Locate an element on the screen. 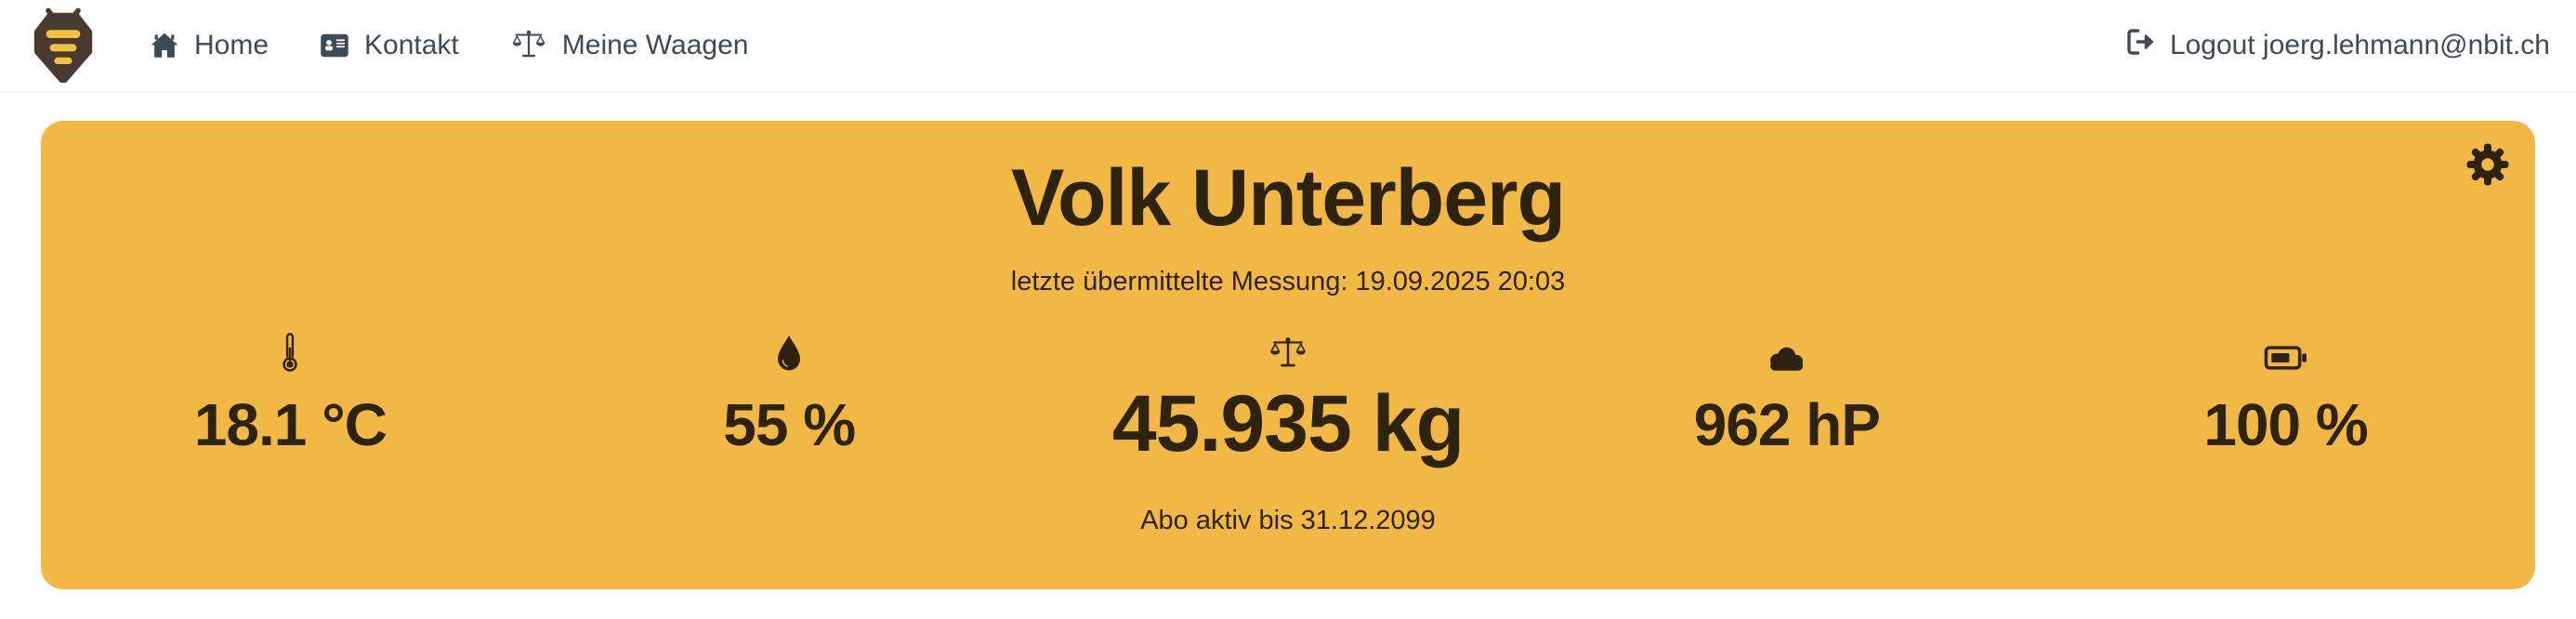  battery-icon is located at coordinates (2286, 352).